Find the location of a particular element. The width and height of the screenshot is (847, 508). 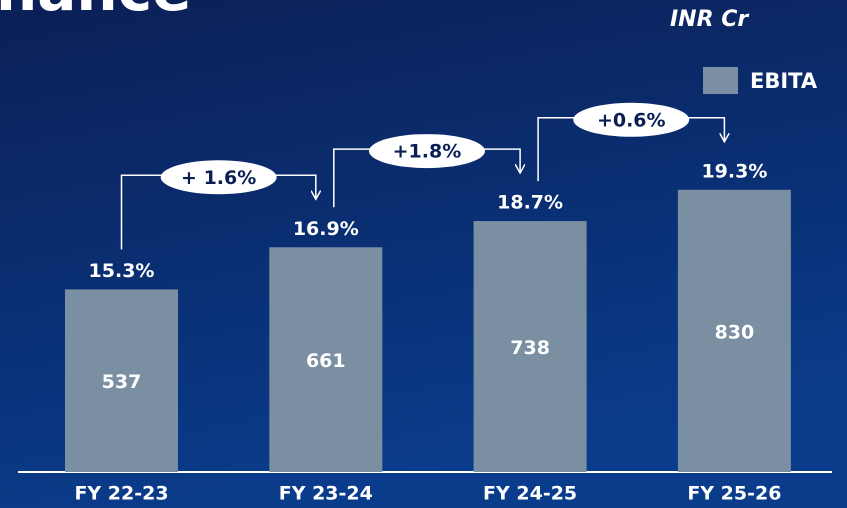

change-label: +0.6% is located at coordinates (631, 120).